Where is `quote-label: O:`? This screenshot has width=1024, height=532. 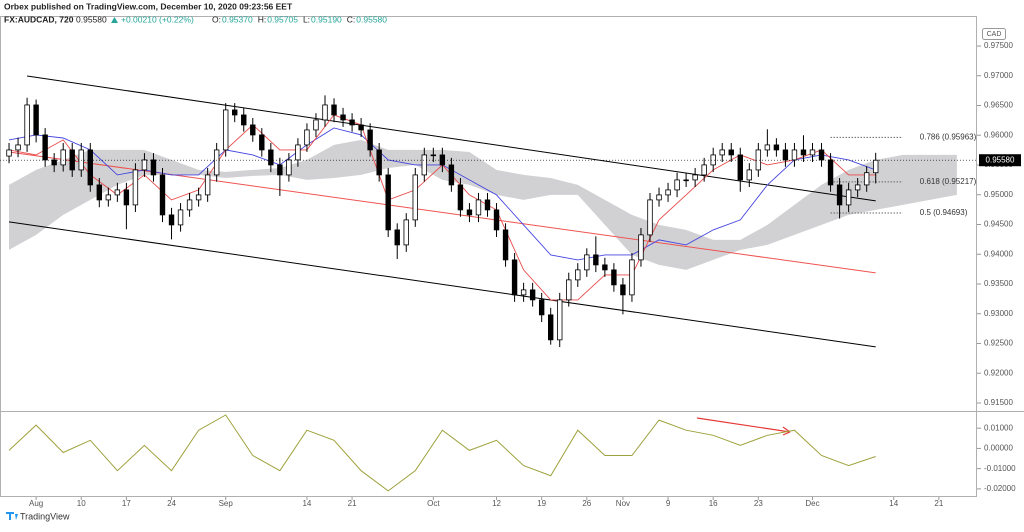 quote-label: O: is located at coordinates (216, 19).